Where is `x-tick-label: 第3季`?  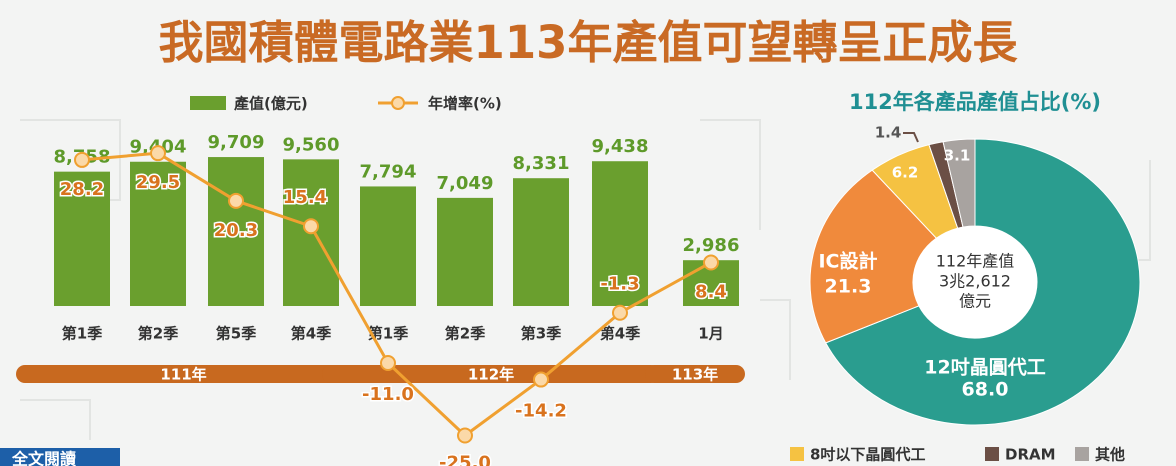 x-tick-label: 第3季 is located at coordinates (541, 334).